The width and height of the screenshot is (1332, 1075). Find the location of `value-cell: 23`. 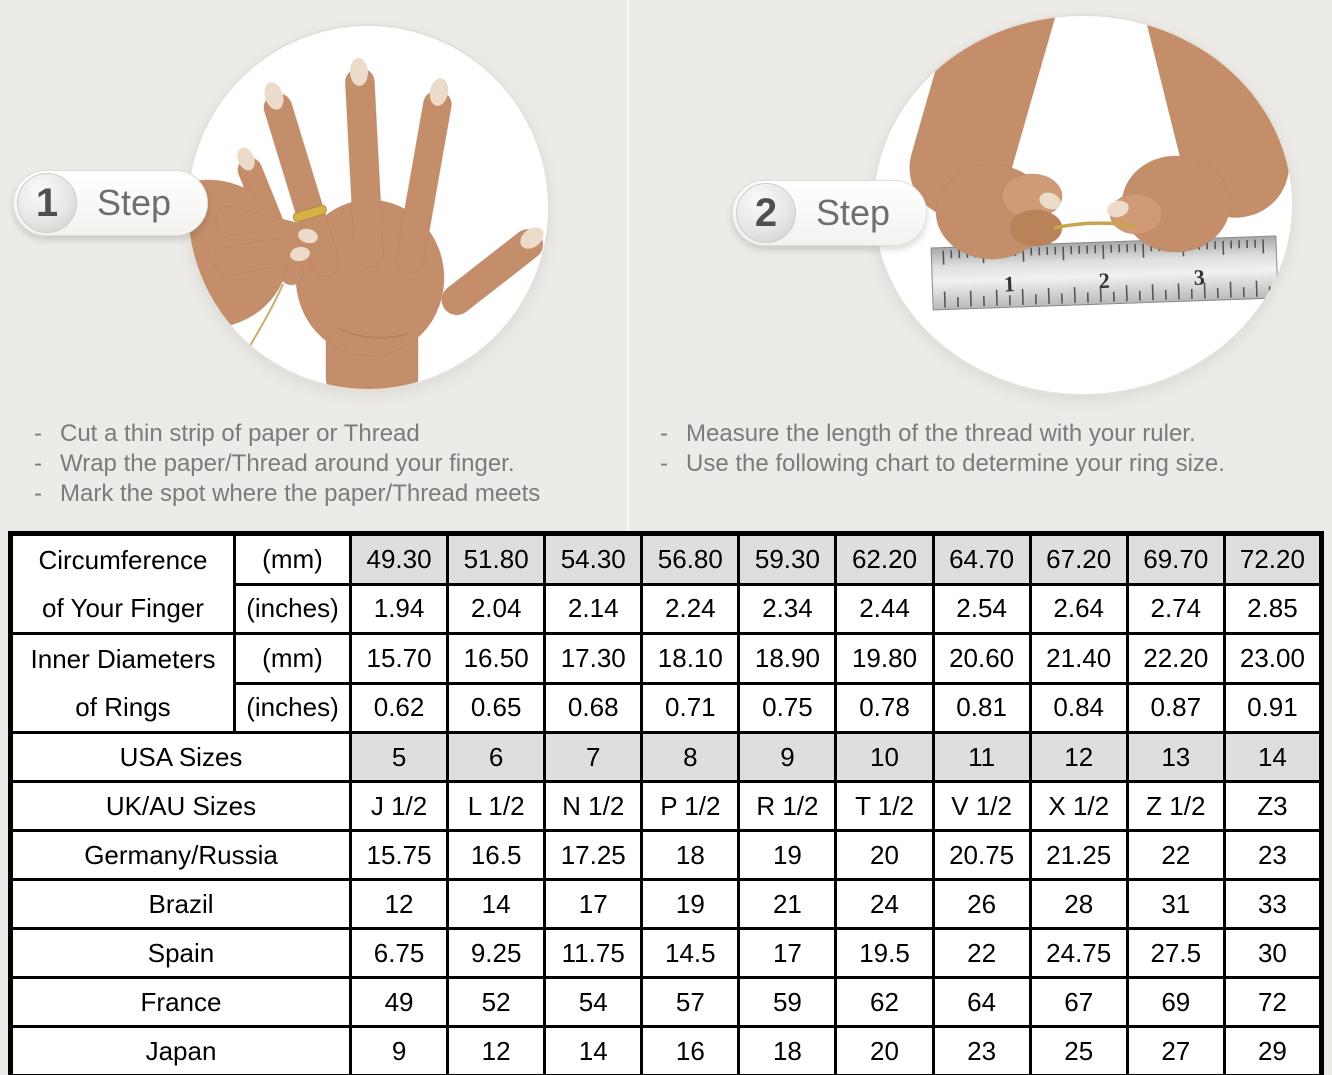

value-cell: 23 is located at coordinates (1273, 855).